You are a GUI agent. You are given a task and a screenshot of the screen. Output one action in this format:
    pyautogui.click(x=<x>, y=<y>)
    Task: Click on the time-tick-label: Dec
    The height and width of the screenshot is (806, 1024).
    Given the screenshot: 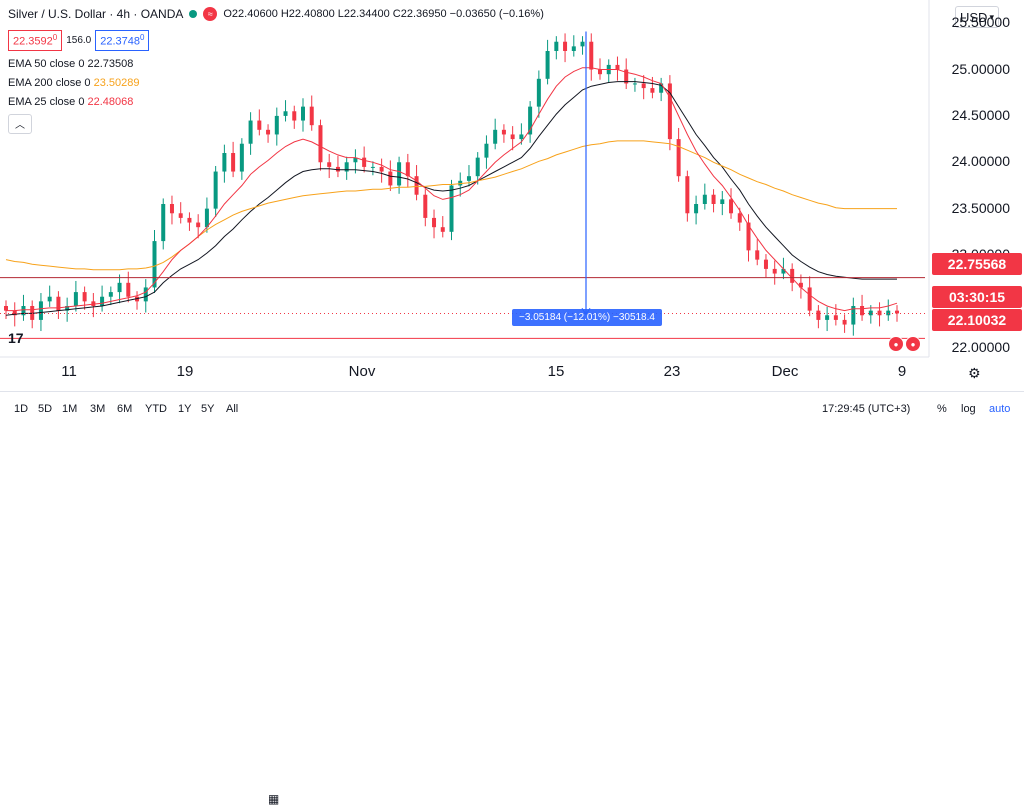 What is the action you would take?
    pyautogui.click(x=785, y=371)
    